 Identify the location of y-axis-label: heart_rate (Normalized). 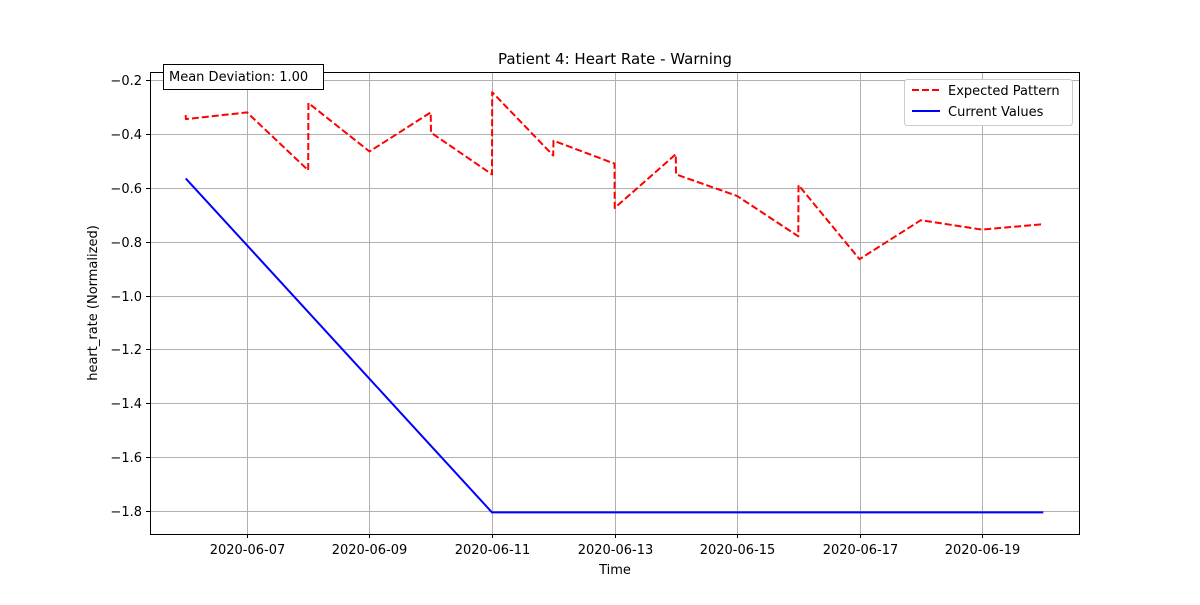
(93, 303).